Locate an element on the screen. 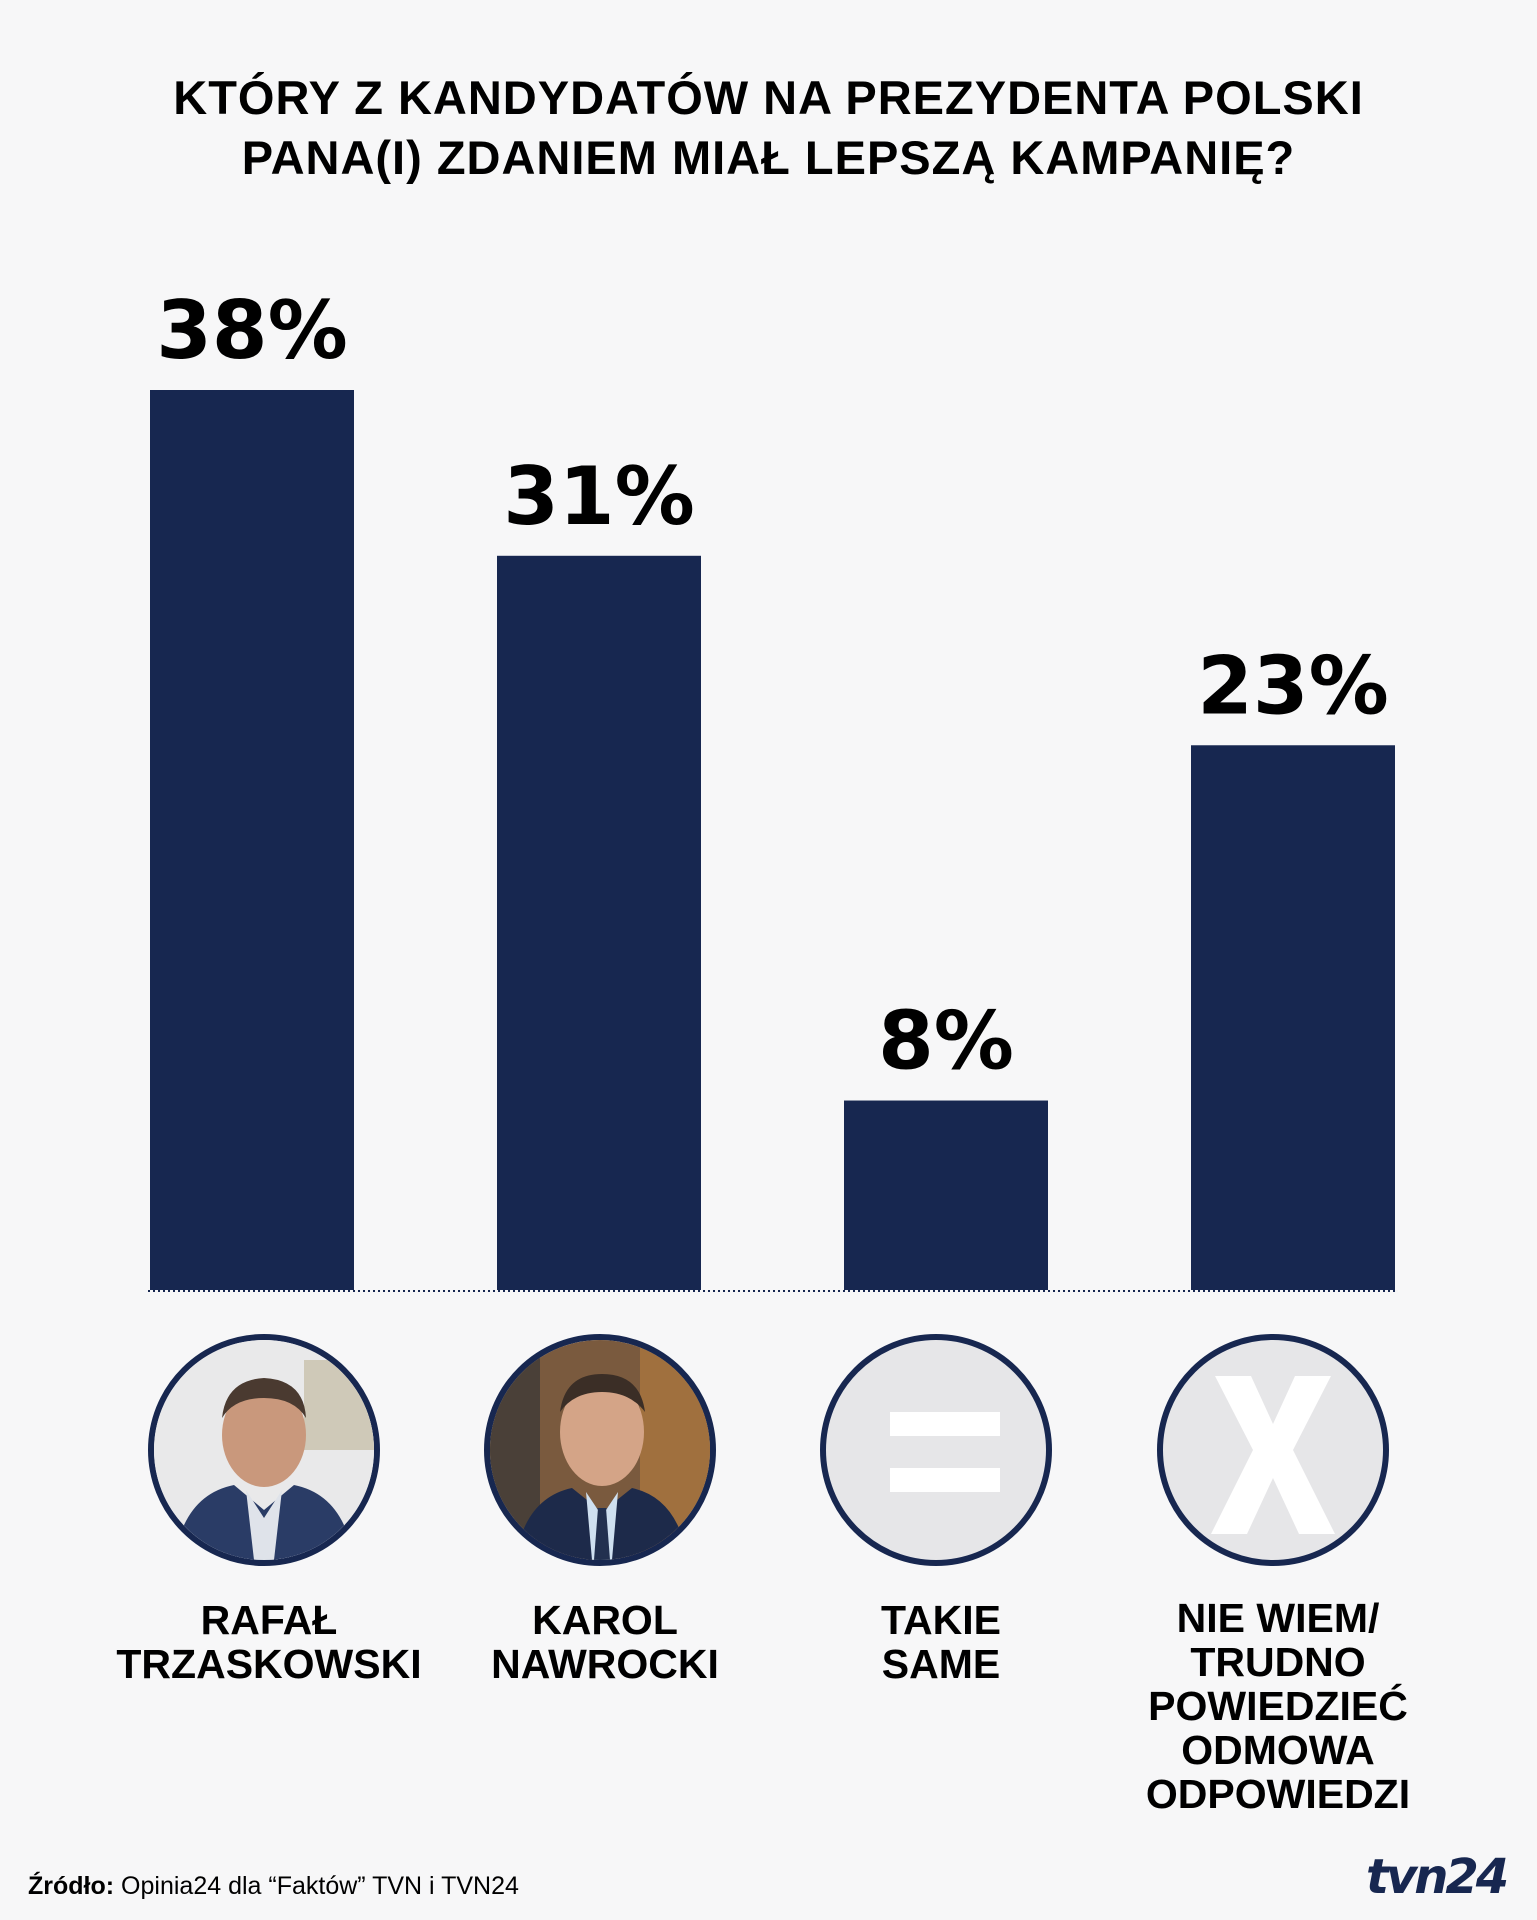  avatar-trzaskowski is located at coordinates (264, 1450).